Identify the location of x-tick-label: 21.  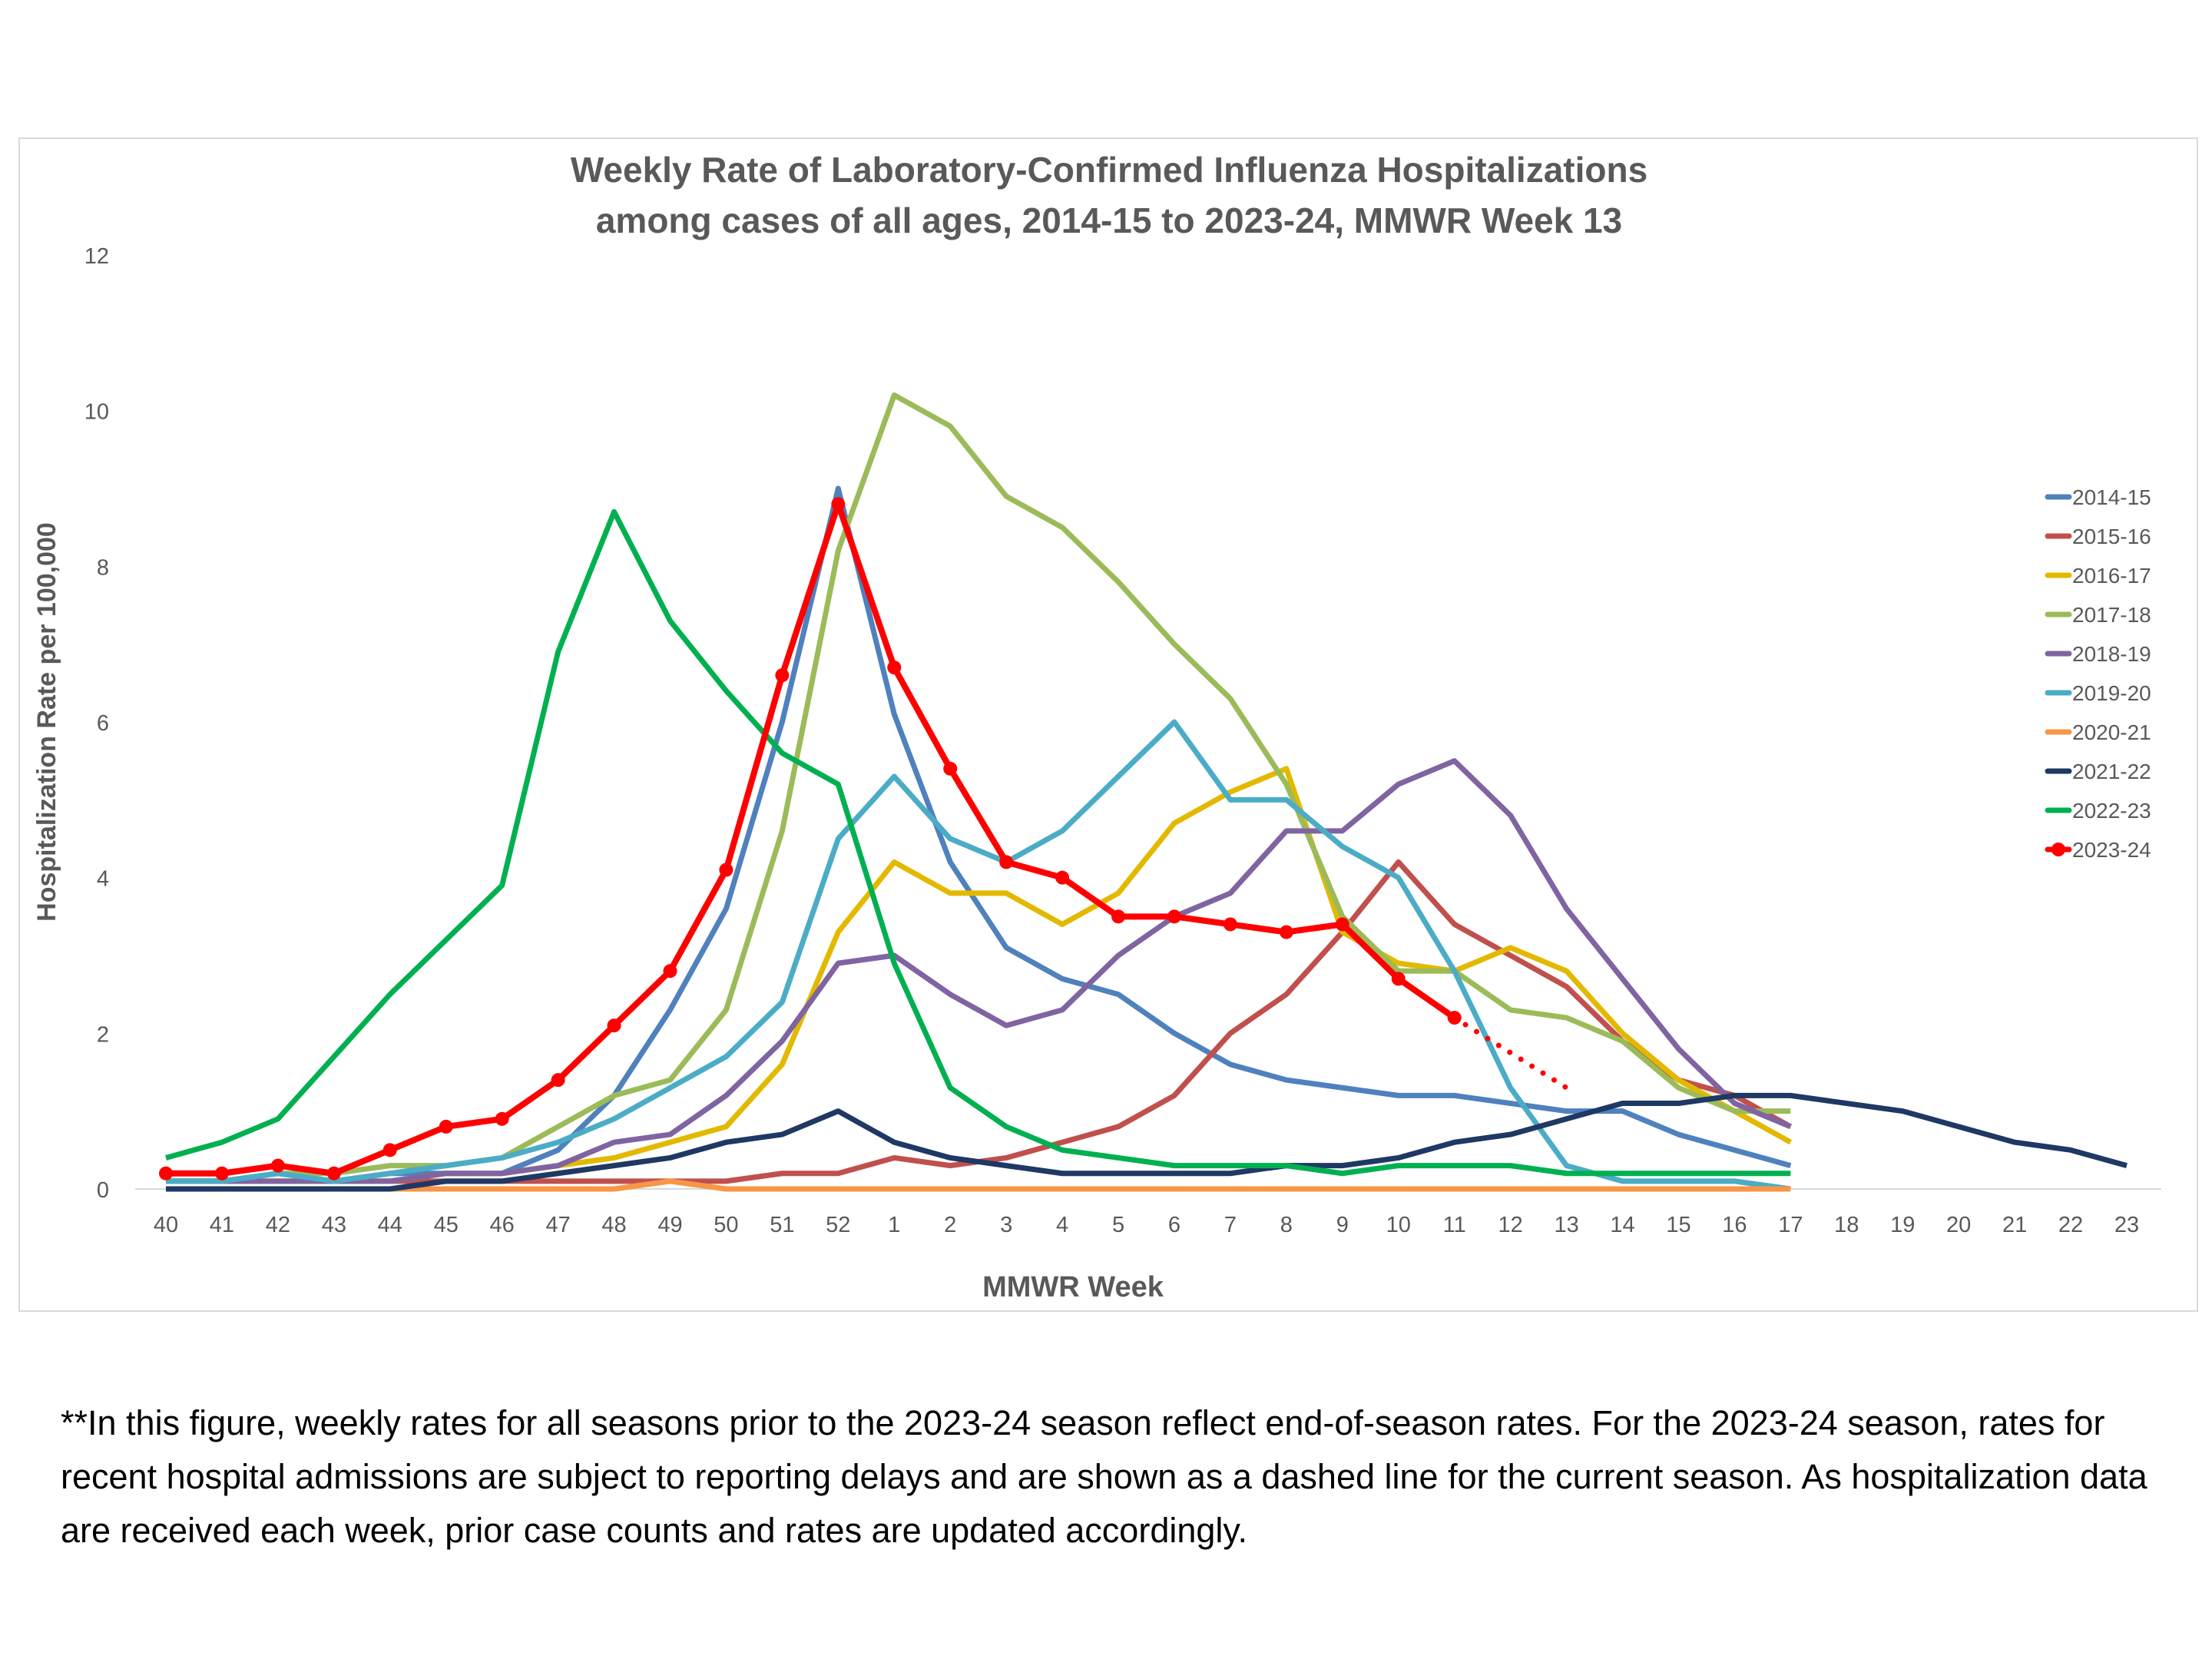
(2015, 1225).